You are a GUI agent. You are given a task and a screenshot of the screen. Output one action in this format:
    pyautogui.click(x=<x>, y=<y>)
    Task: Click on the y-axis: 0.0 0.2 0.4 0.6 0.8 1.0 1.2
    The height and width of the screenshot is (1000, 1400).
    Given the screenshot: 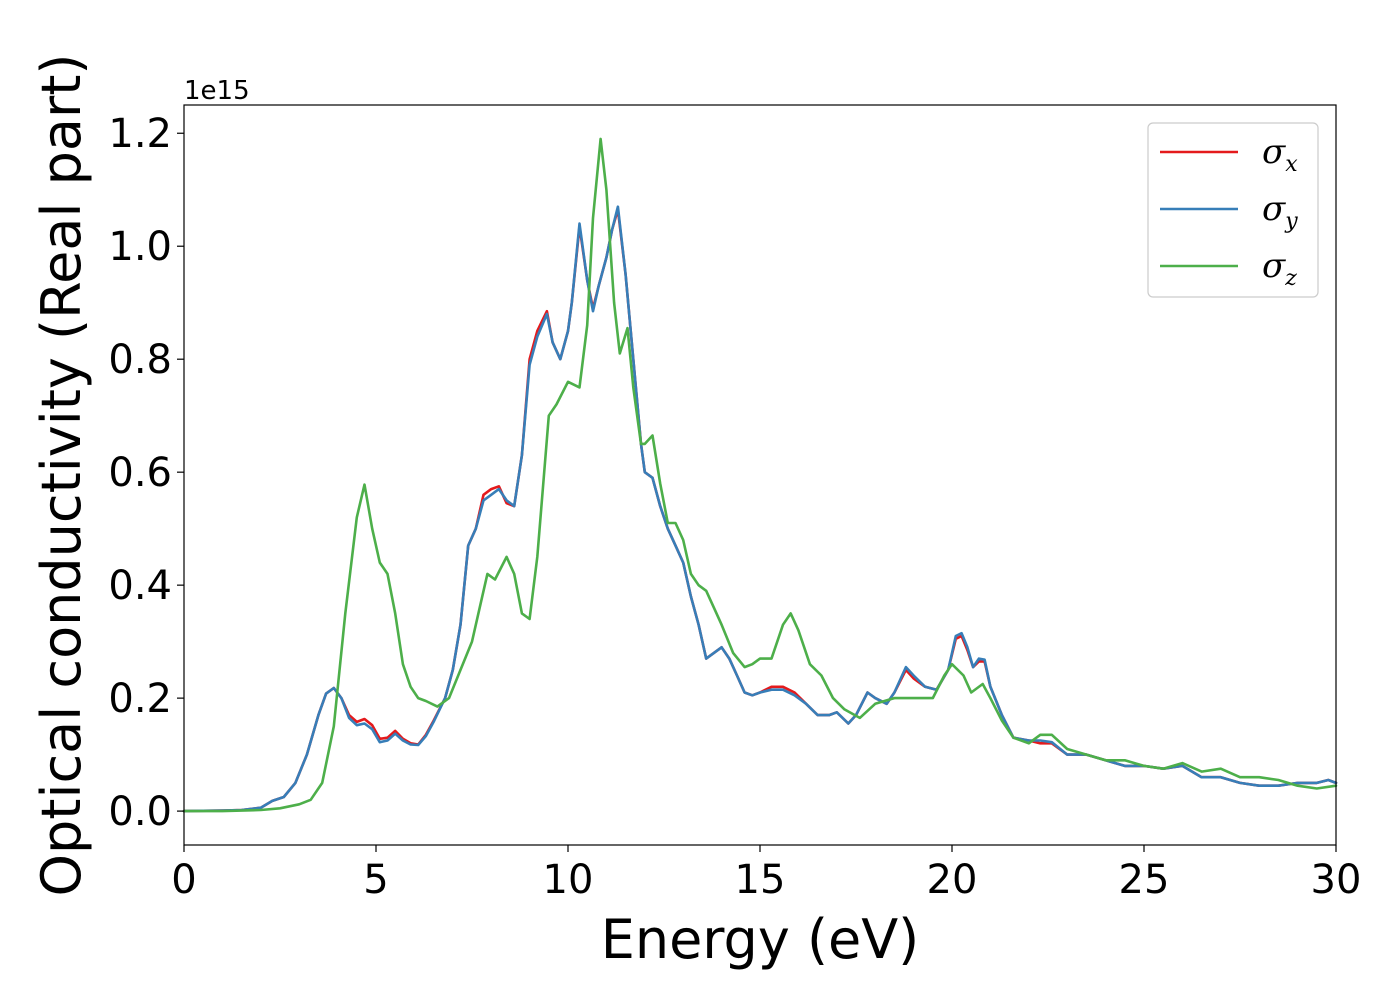 What is the action you would take?
    pyautogui.click(x=146, y=473)
    